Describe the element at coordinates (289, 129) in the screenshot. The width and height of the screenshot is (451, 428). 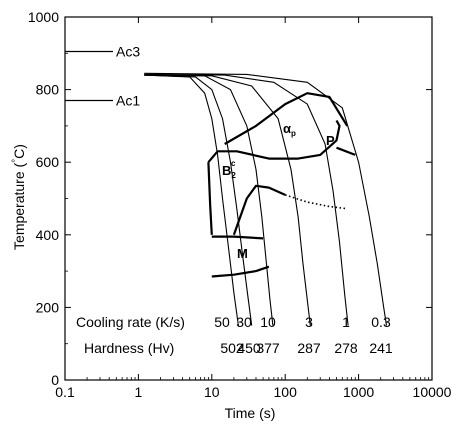
I see `region-label-alpha-p: αp` at that location.